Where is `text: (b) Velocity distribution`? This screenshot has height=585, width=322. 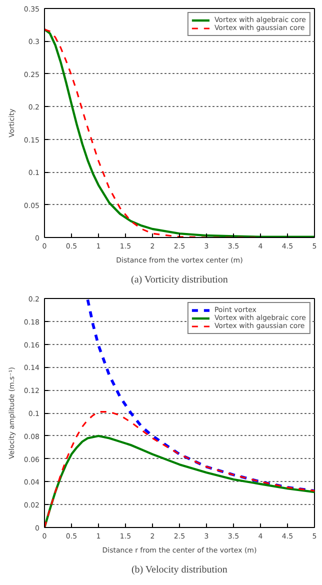 text: (b) Velocity distribution is located at coordinates (179, 570).